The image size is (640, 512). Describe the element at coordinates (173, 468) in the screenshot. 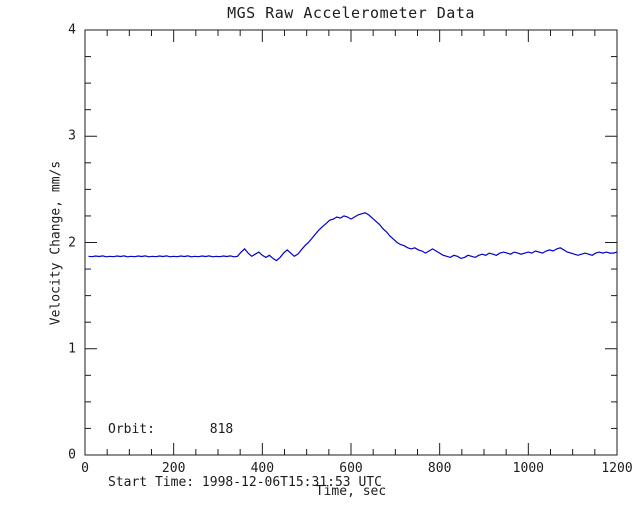

I see `x-tick-label: 200` at that location.